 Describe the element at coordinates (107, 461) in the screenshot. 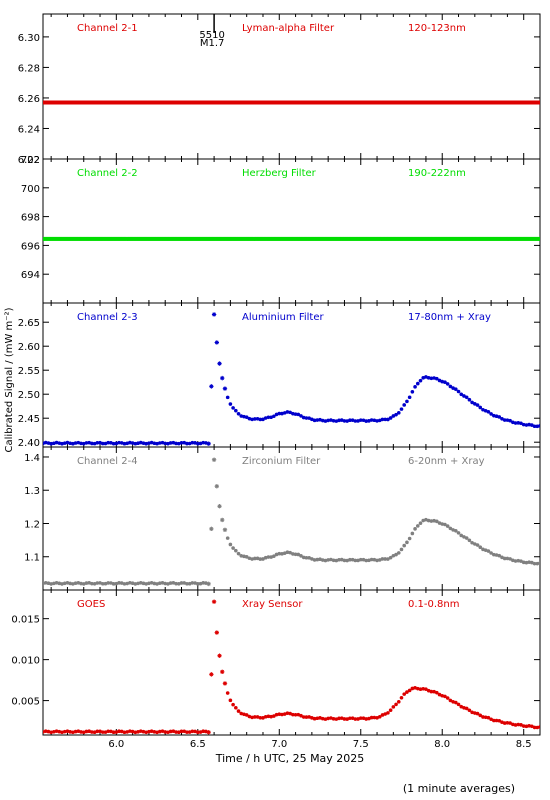

I see `channel-label: Channel 2-4` at that location.